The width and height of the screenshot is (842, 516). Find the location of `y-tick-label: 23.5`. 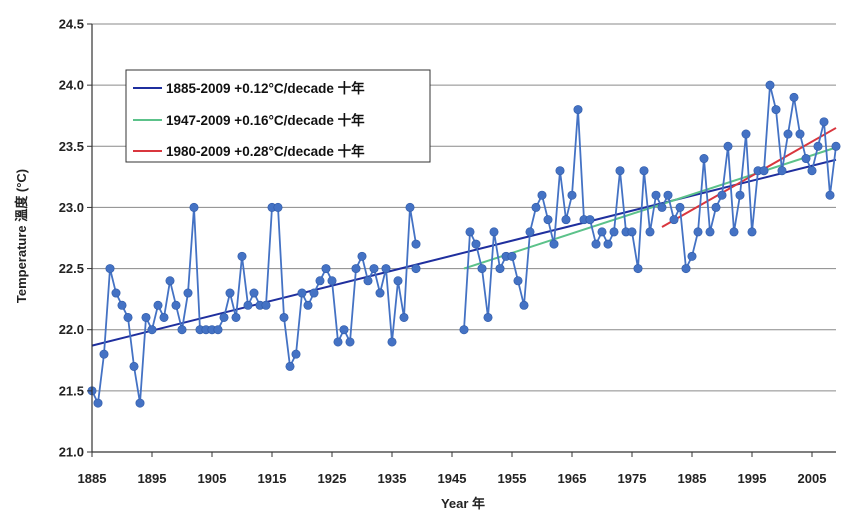

y-tick-label: 23.5 is located at coordinates (71, 146).